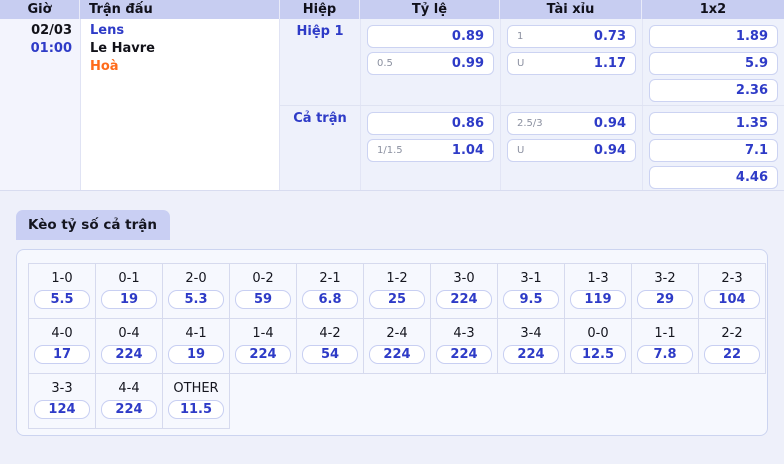 The height and width of the screenshot is (464, 784). I want to click on score-cell: 1-4 224, so click(263, 346).